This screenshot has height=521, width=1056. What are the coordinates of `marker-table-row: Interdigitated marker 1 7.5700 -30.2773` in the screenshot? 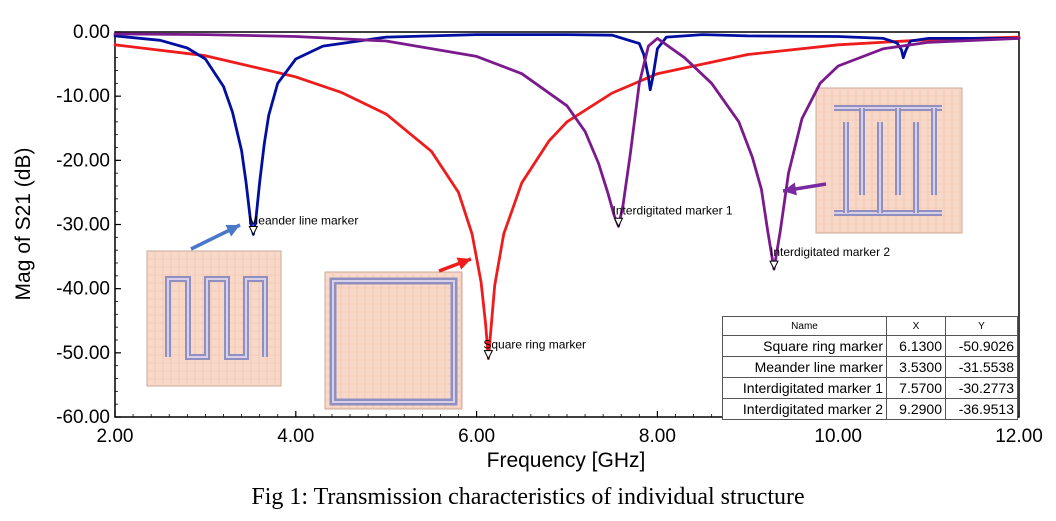 It's located at (870, 388).